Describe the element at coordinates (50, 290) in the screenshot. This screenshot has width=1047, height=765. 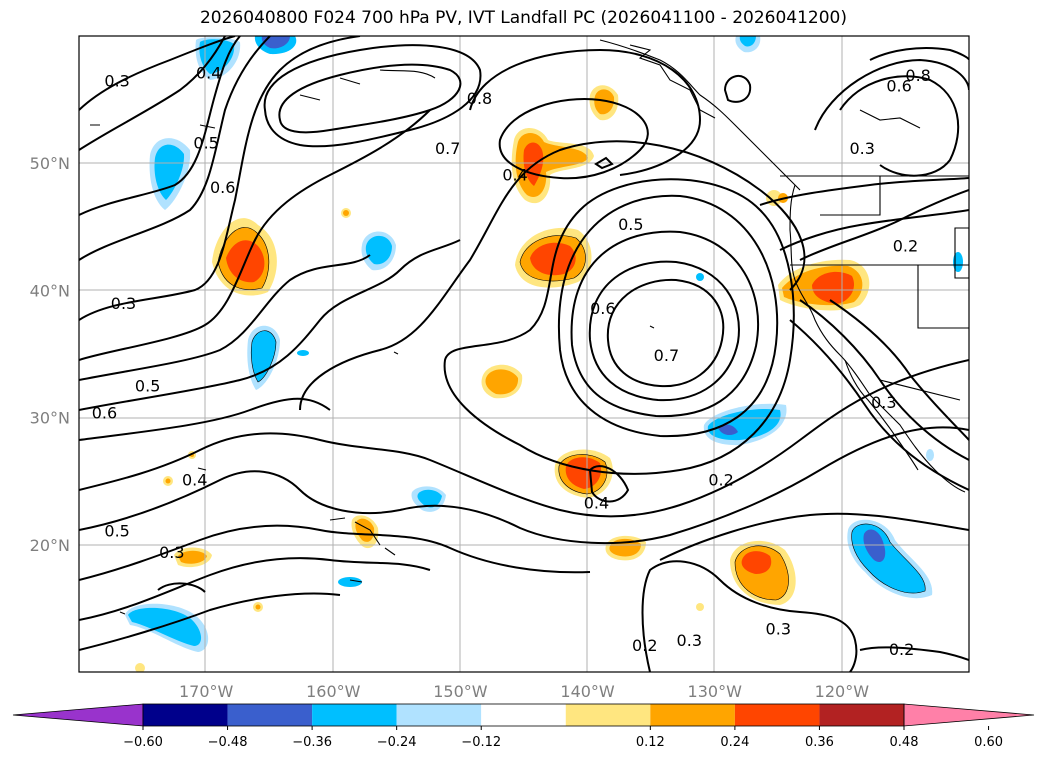
I see `lat-tick-label: 40°N` at that location.